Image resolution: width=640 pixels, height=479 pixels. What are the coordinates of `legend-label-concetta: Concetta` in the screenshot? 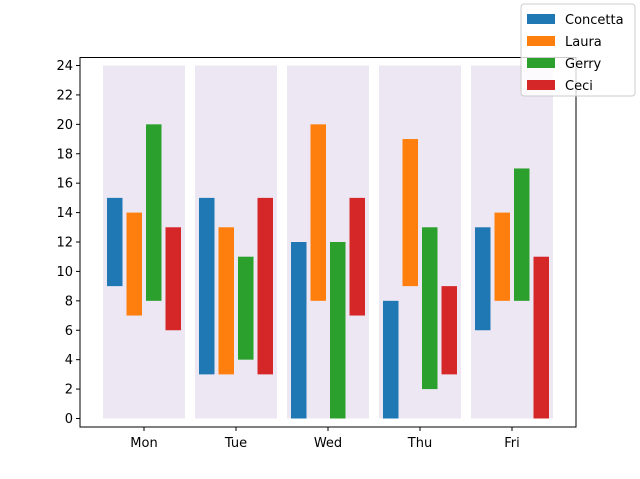 It's located at (594, 20).